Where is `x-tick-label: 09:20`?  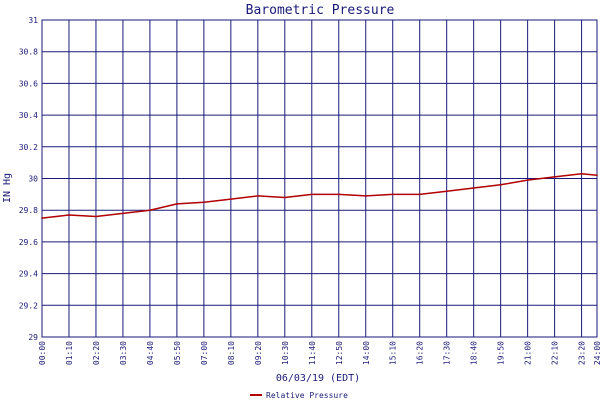
x-tick-label: 09:20 is located at coordinates (258, 353).